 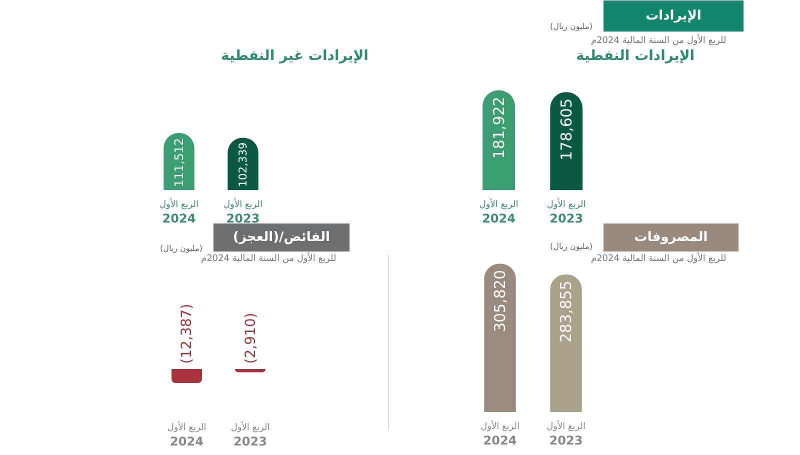 What do you see at coordinates (243, 164) in the screenshot?
I see `data-label: 102,339` at bounding box center [243, 164].